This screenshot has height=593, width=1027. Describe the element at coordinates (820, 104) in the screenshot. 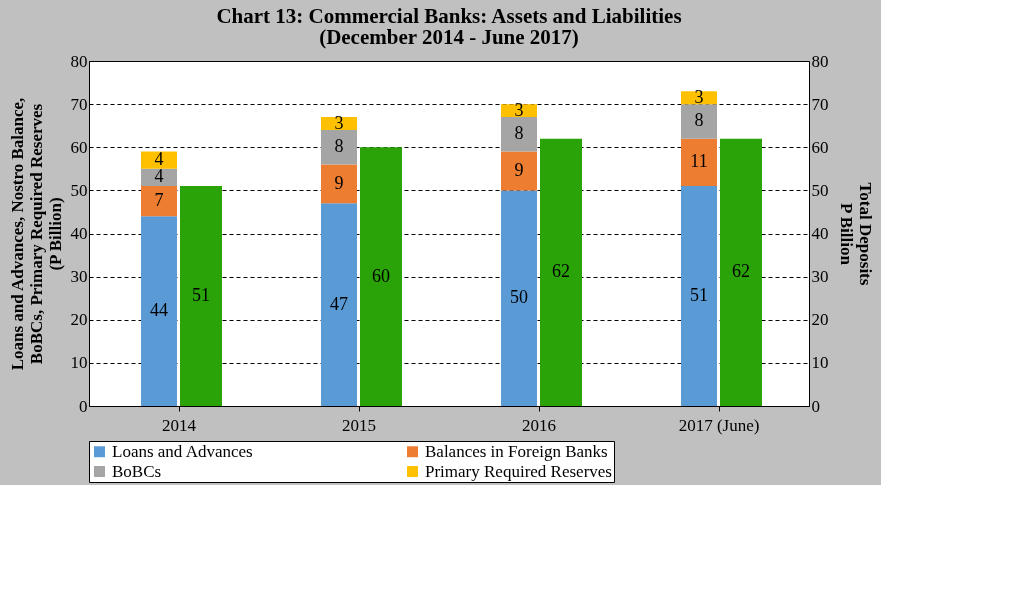

I see `y2-tick-label: 70` at that location.